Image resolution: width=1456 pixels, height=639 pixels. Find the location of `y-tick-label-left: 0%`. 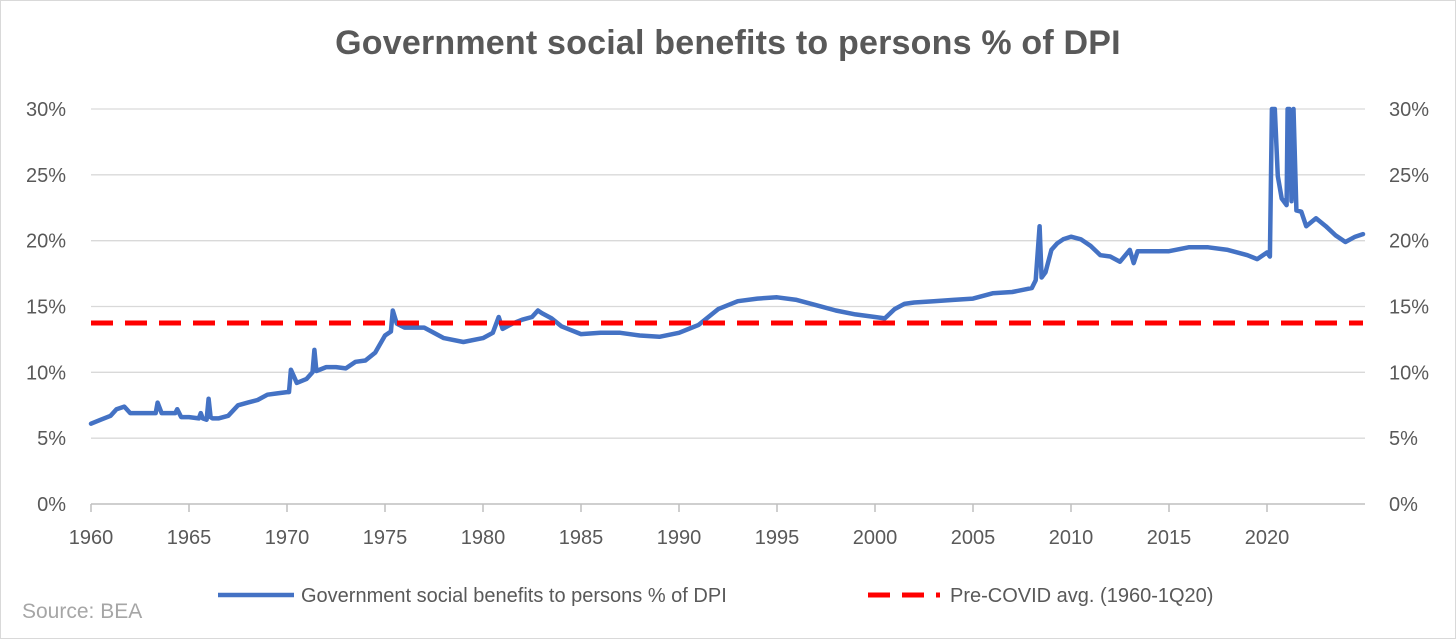

y-tick-label-left: 0% is located at coordinates (51, 505).